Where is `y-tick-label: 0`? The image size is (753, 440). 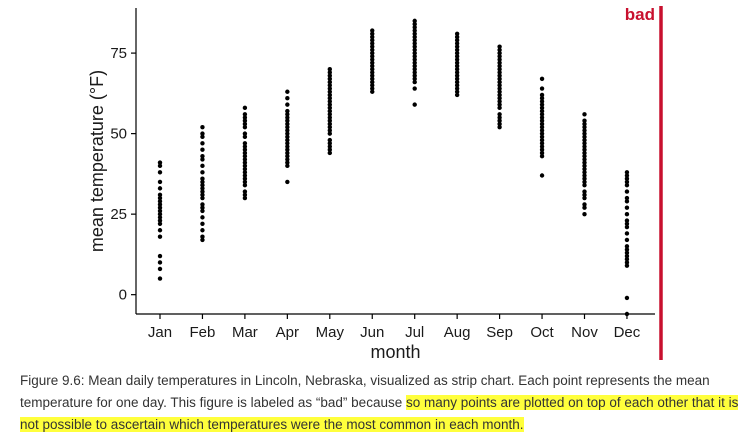 y-tick-label: 0 is located at coordinates (123, 295).